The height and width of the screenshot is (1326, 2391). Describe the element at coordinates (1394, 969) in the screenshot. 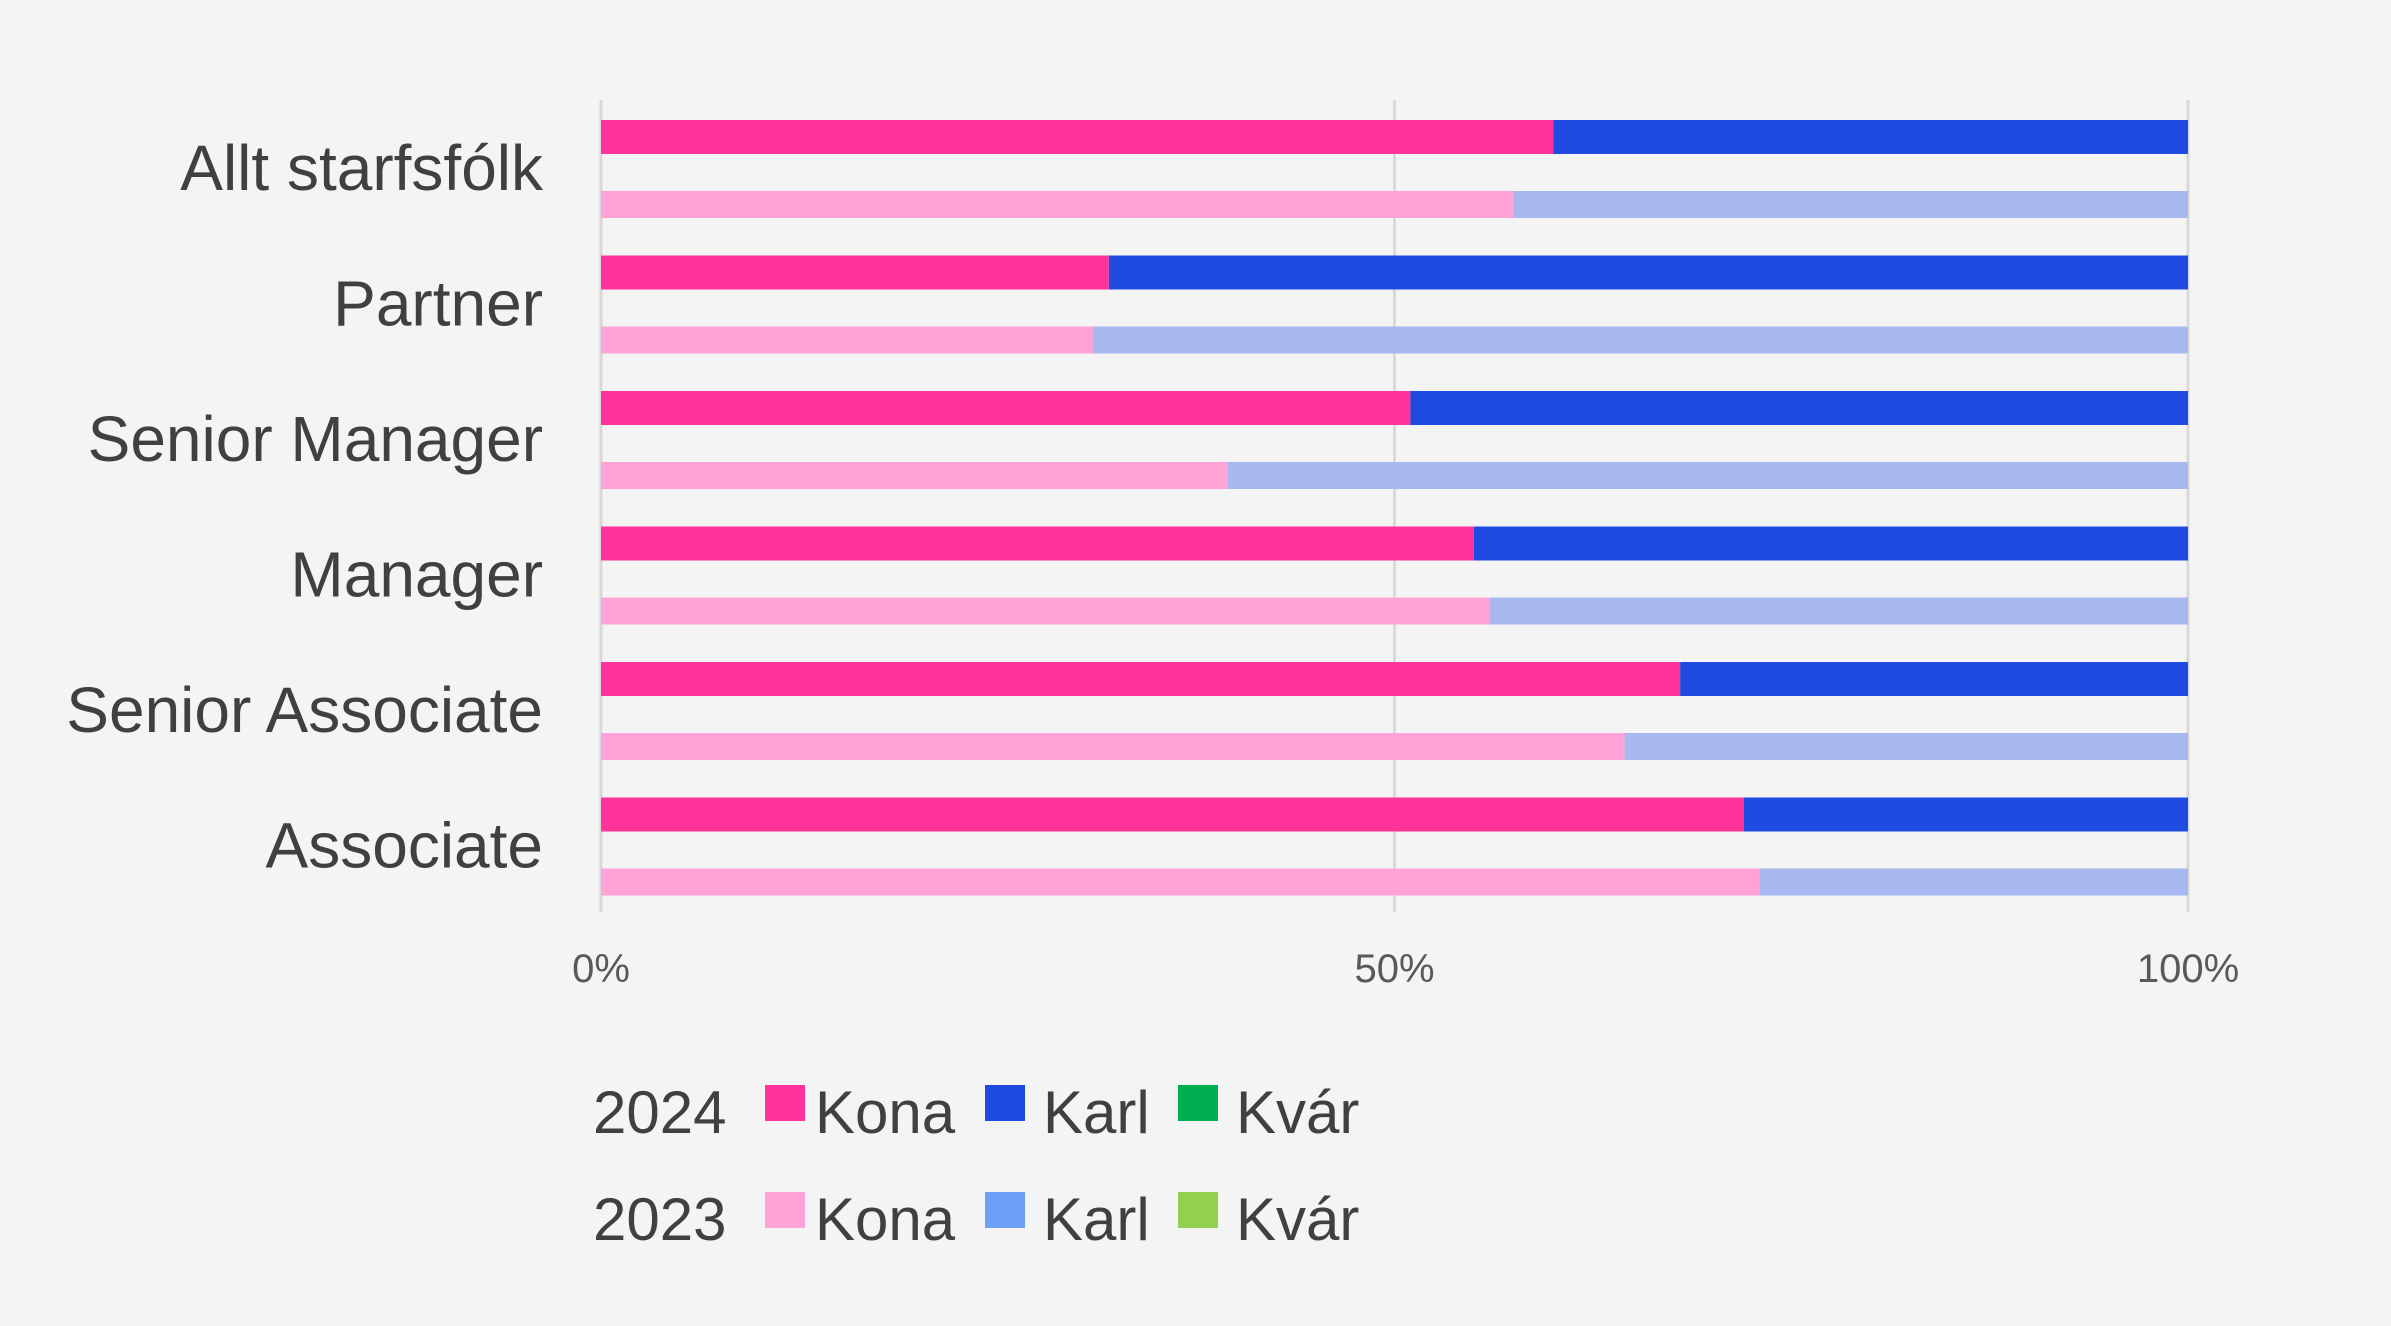

I see `x-tick-label: 50%` at that location.